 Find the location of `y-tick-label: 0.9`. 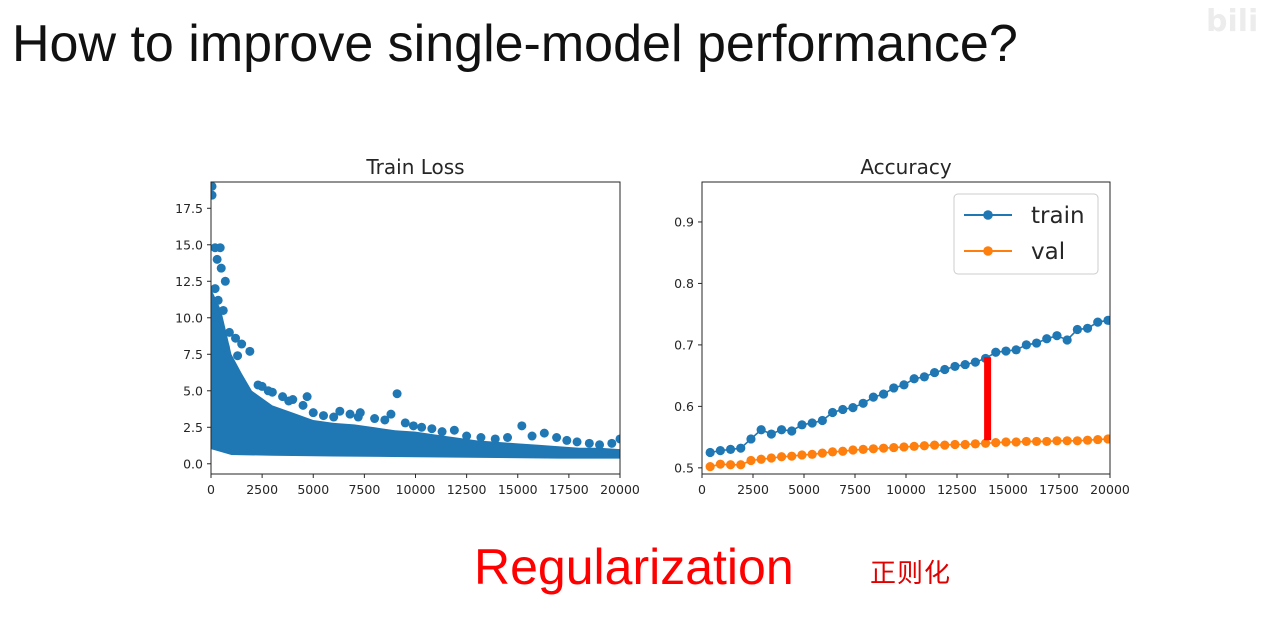

y-tick-label: 0.9 is located at coordinates (684, 221).